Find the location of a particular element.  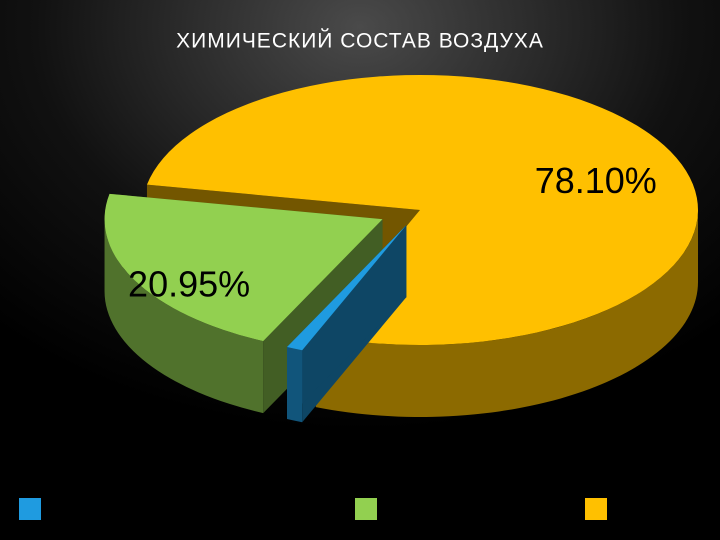

legend is located at coordinates (313, 509).